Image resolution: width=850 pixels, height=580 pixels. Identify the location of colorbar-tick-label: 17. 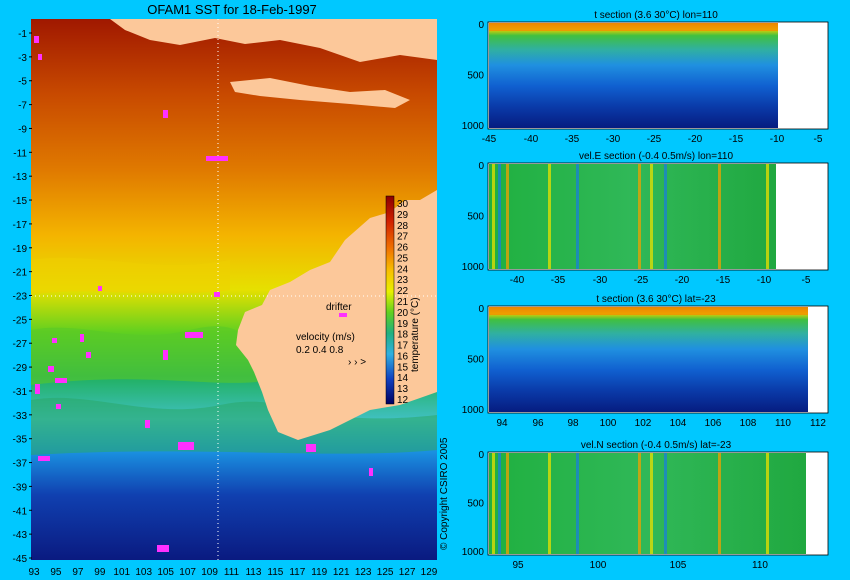
(403, 346).